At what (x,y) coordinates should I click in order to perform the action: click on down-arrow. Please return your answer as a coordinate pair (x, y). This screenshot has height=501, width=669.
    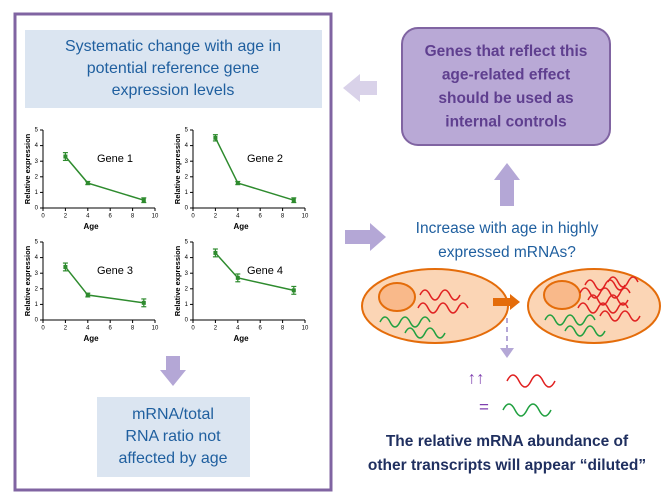
    Looking at the image, I should click on (173, 371).